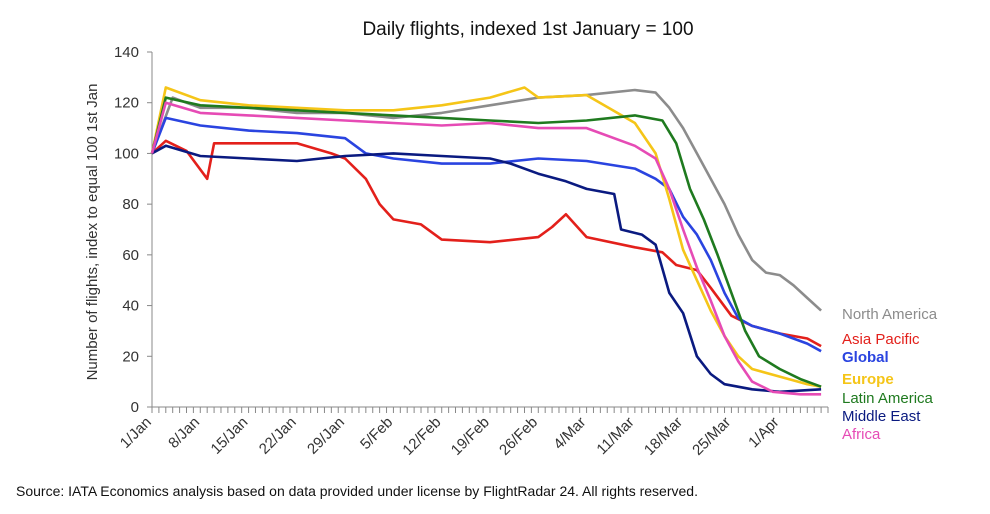 The image size is (990, 514). Describe the element at coordinates (126, 103) in the screenshot. I see `y-tick-label: 120` at that location.